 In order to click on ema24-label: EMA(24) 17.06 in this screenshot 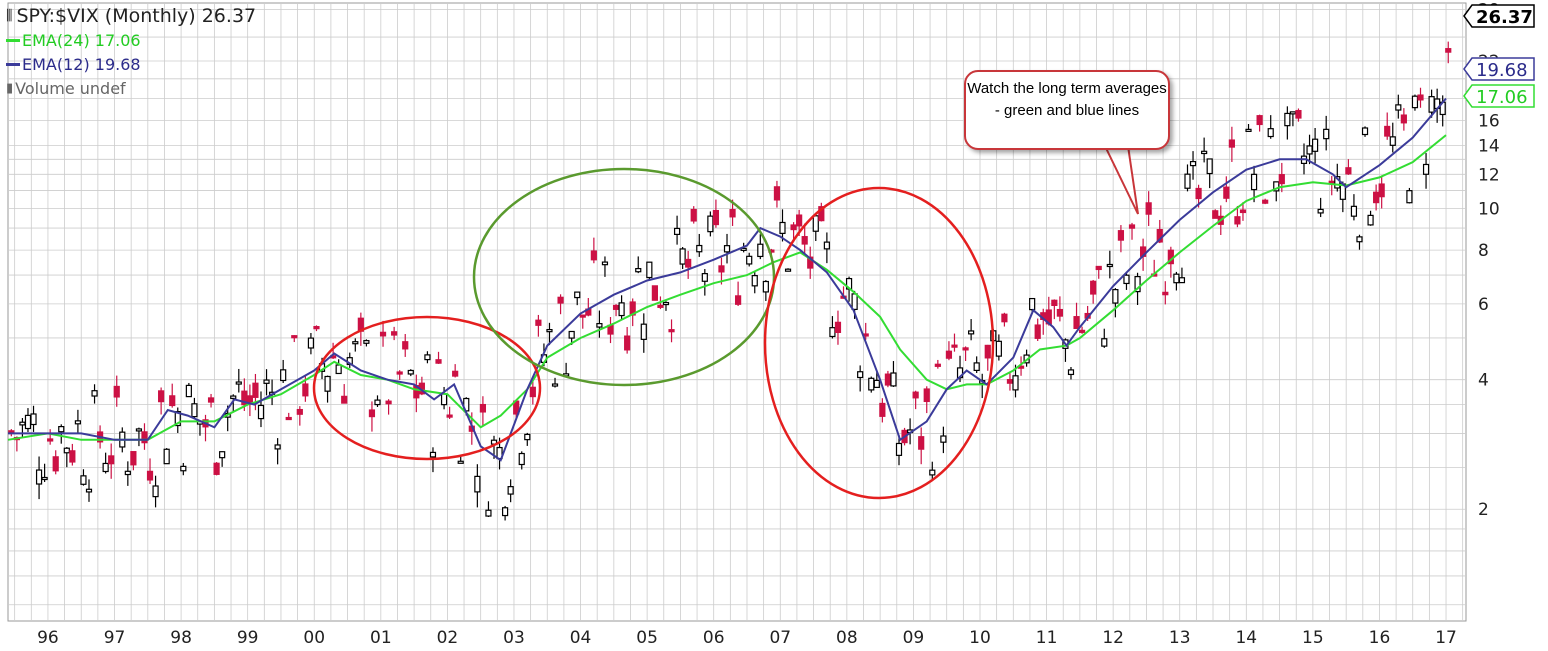, I will do `click(81, 40)`.